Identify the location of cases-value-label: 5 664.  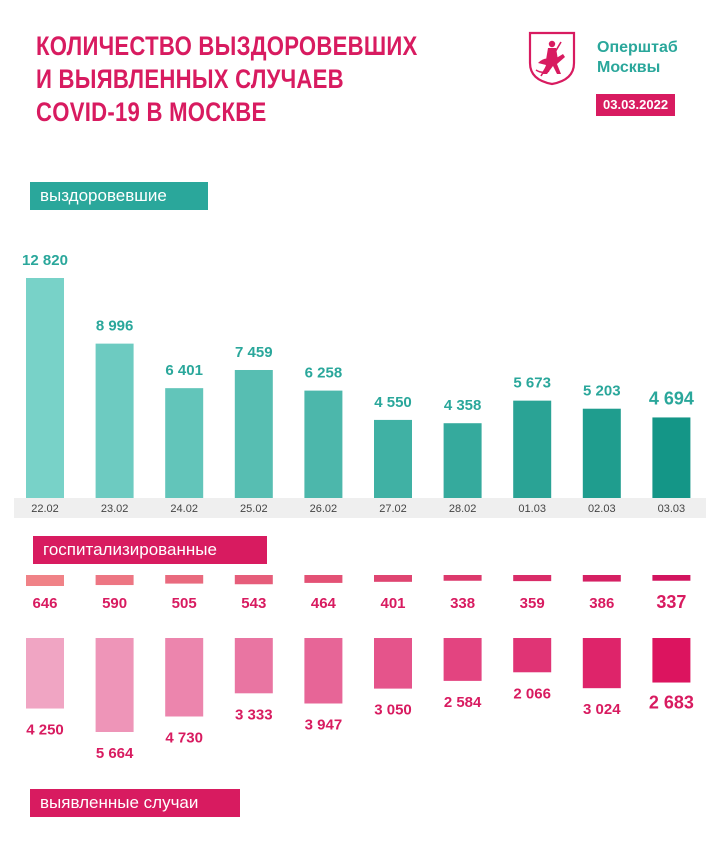
(115, 753).